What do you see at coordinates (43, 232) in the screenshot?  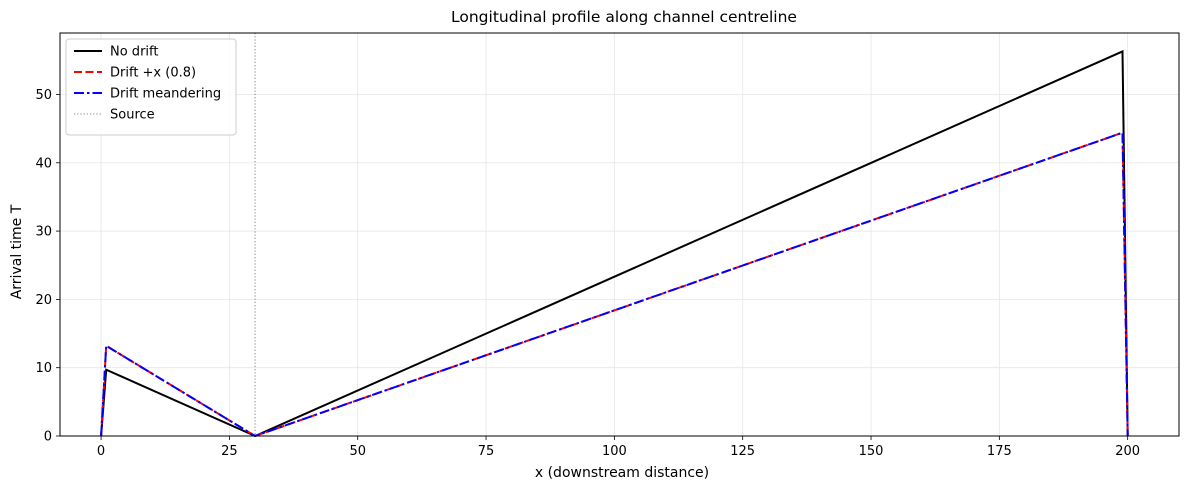 I see `y-tick-label: 30` at bounding box center [43, 232].